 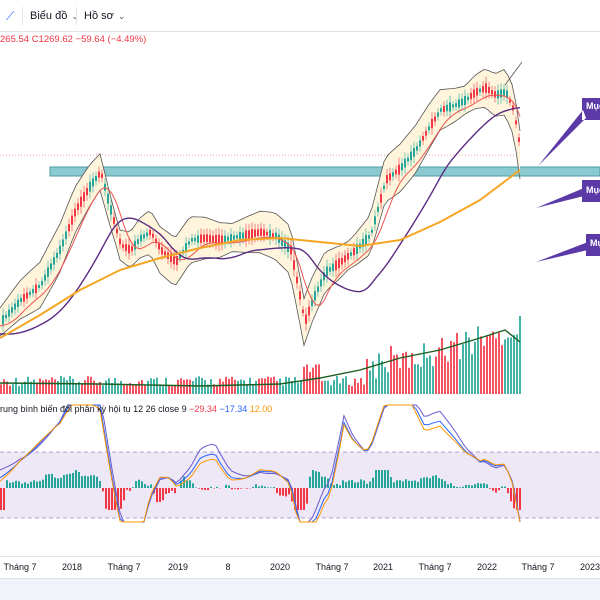 I want to click on chart-type-button: ⟋, so click(x=10, y=16).